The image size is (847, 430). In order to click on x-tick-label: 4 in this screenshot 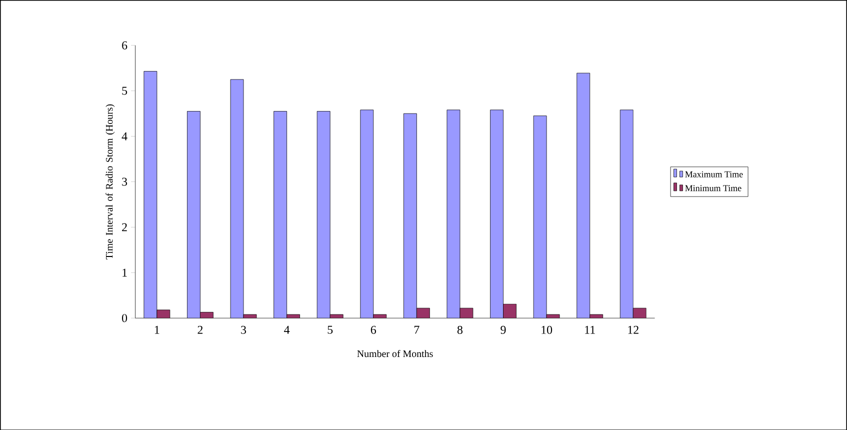, I will do `click(287, 330)`.